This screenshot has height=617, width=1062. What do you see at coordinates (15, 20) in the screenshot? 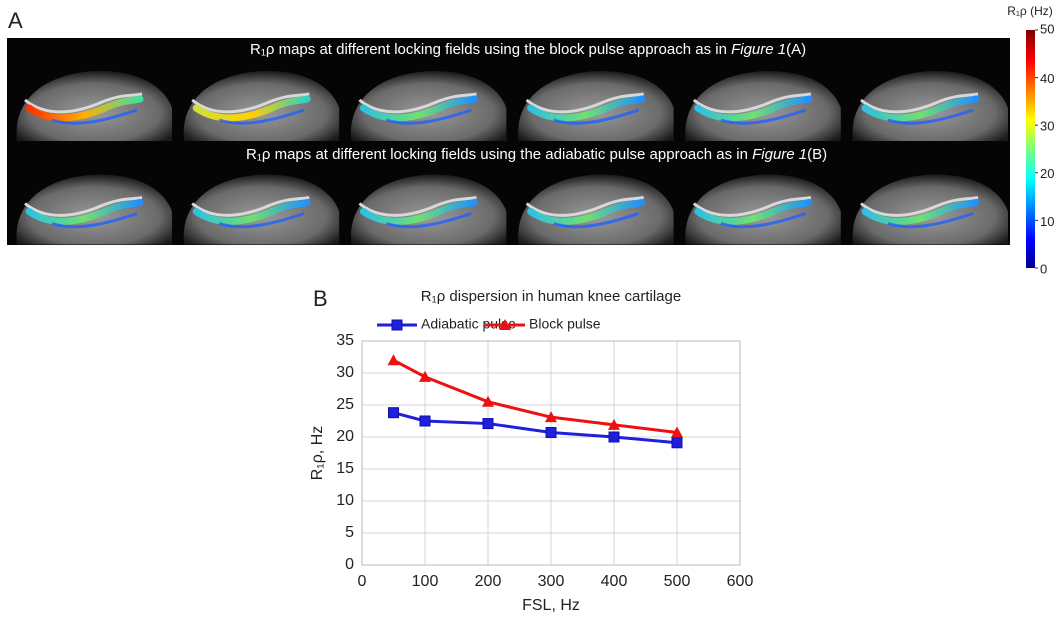
I see `panel-label: A` at bounding box center [15, 20].